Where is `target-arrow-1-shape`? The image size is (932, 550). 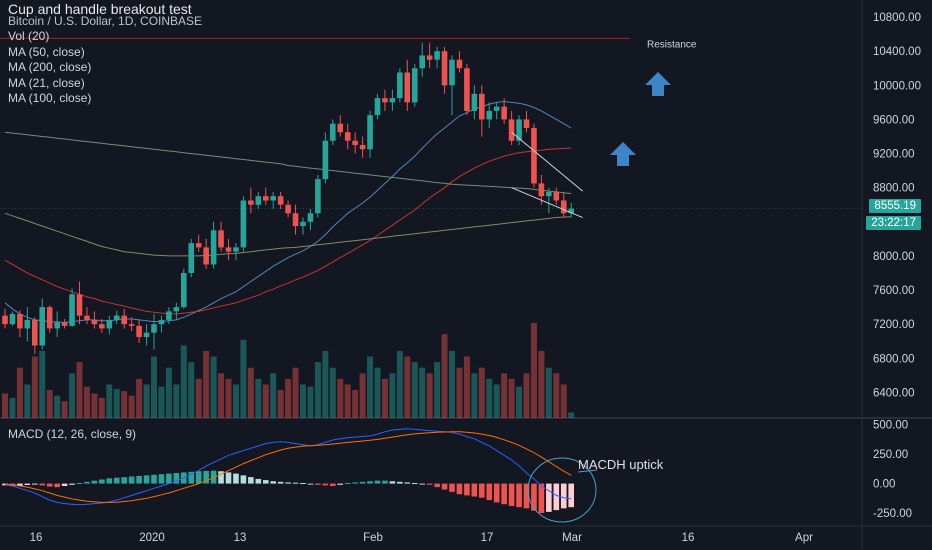
target-arrow-1-shape is located at coordinates (623, 154).